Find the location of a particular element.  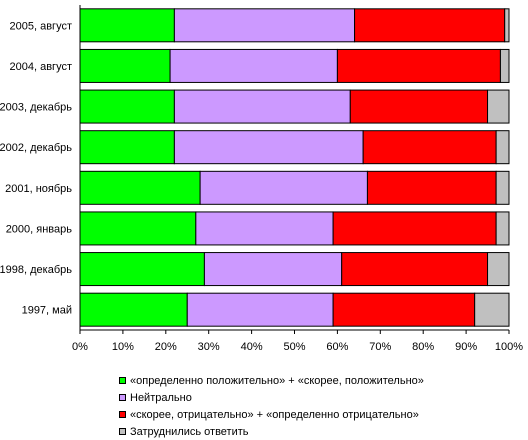

x-tick-label: 20% is located at coordinates (166, 347).